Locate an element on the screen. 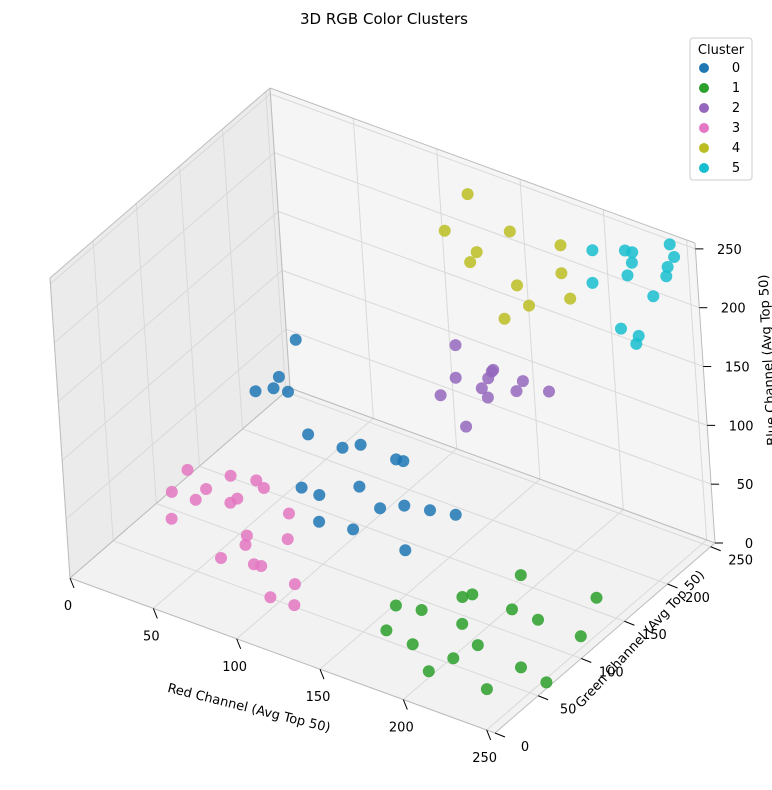 This screenshot has width=772, height=790. legend-entry: 1 is located at coordinates (736, 88).